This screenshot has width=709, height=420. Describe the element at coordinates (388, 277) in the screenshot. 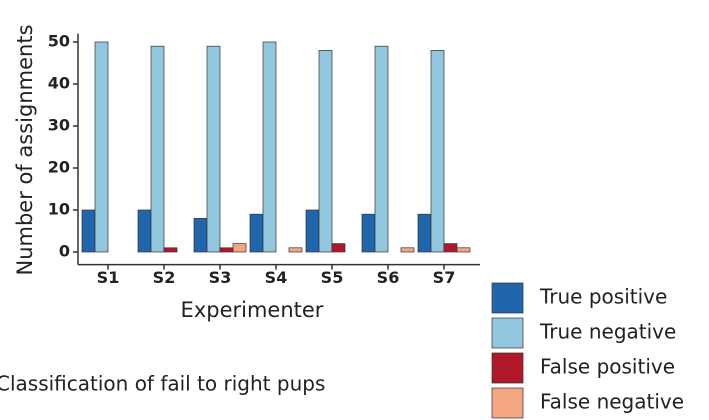

I see `x-tick-label: S6` at that location.